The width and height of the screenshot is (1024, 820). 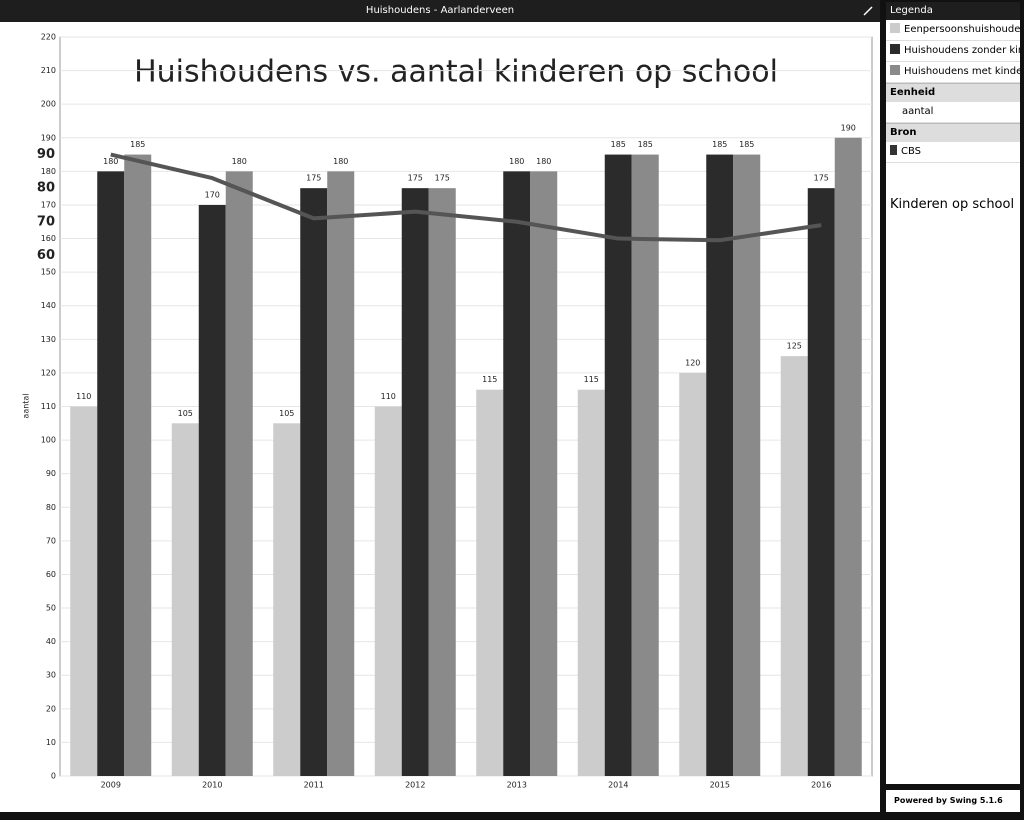 What do you see at coordinates (51, 641) in the screenshot?
I see `y-tick-label: 40` at bounding box center [51, 641].